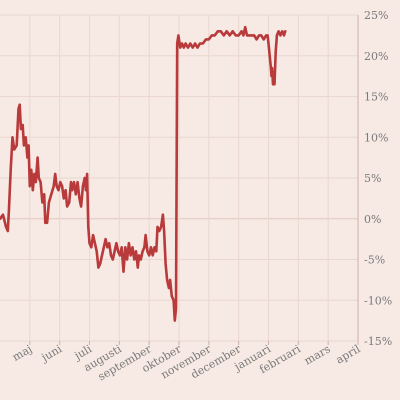 This screenshot has width=400, height=400. I want to click on y-tick-label: -10%, so click(378, 300).